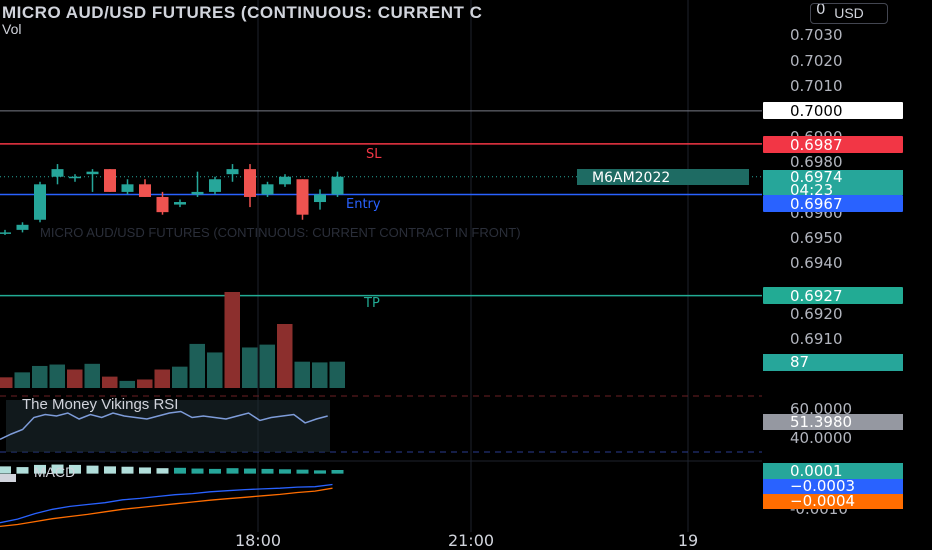 The image size is (932, 550). I want to click on entry-price-tag-bg, so click(833, 203).